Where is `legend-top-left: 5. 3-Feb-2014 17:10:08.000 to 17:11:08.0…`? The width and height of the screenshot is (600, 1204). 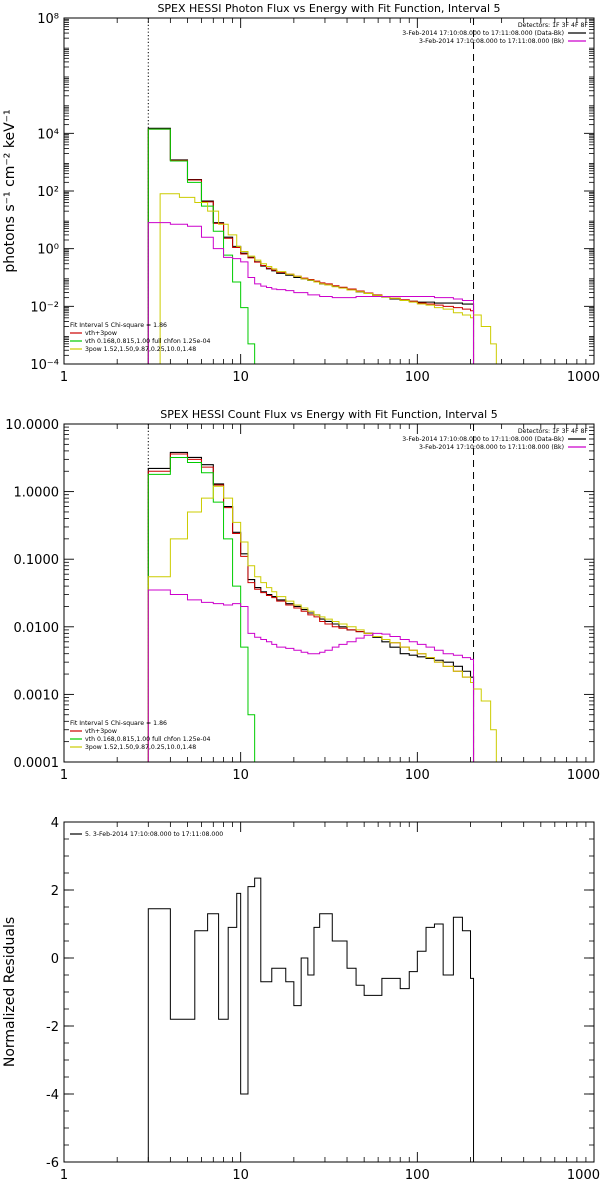 legend-top-left: 5. 3-Feb-2014 17:10:08.000 to 17:11:08.0… is located at coordinates (146, 834).